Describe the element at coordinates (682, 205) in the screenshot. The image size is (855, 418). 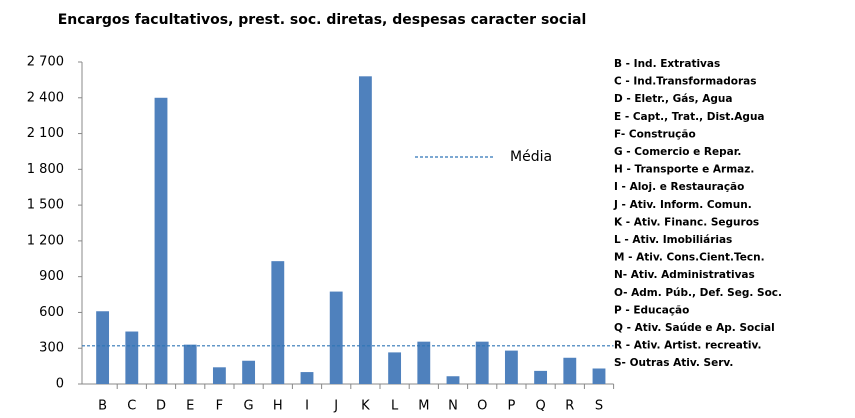
I see `category-description: J - Ativ. Inform. Comun.` at that location.